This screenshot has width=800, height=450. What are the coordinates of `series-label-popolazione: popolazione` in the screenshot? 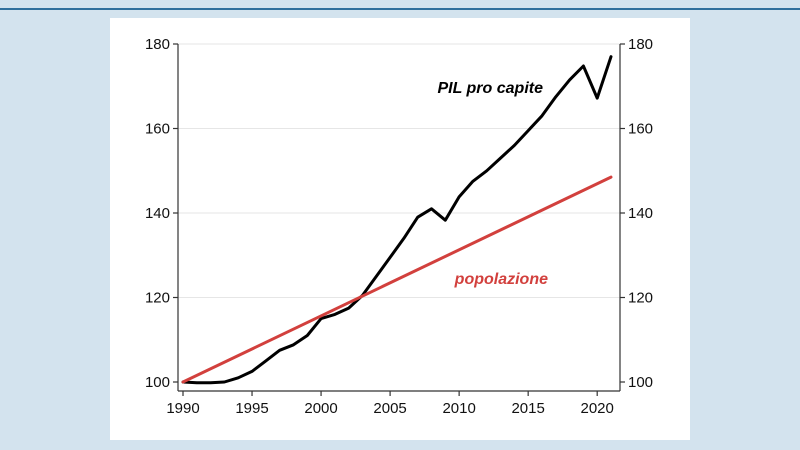 It's located at (501, 279).